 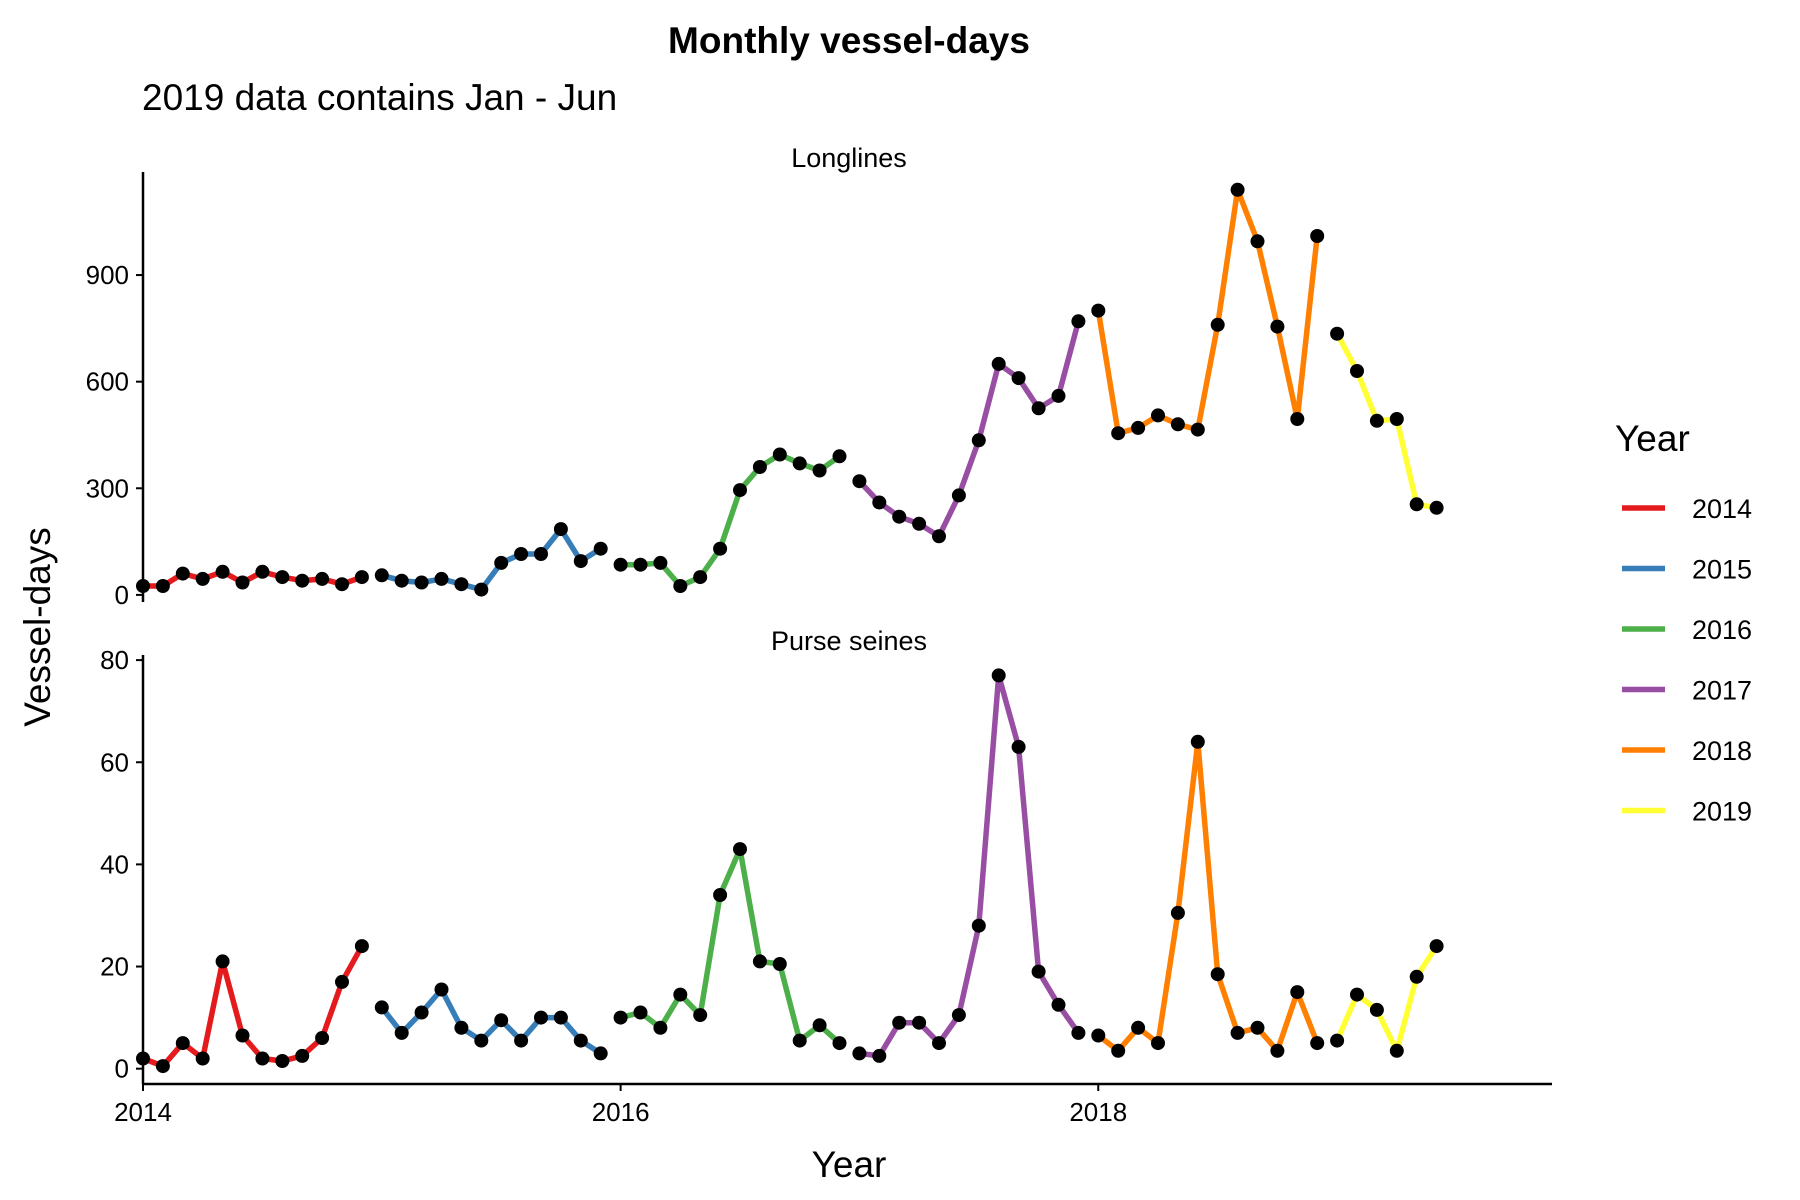 I want to click on x-tick-label: 2016, so click(x=621, y=1112).